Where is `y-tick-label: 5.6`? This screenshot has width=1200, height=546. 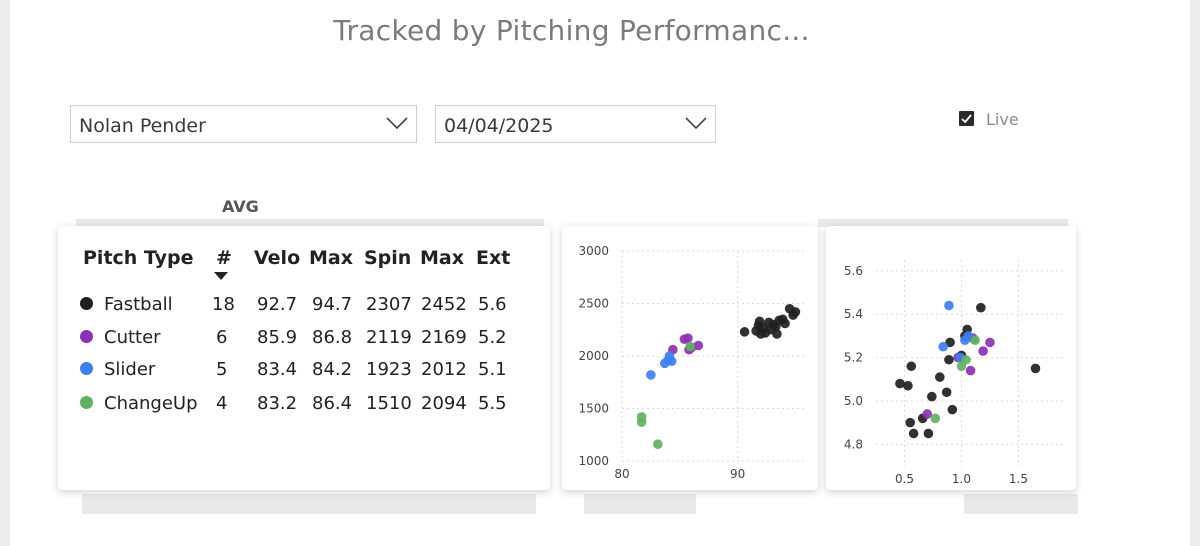 y-tick-label: 5.6 is located at coordinates (853, 271).